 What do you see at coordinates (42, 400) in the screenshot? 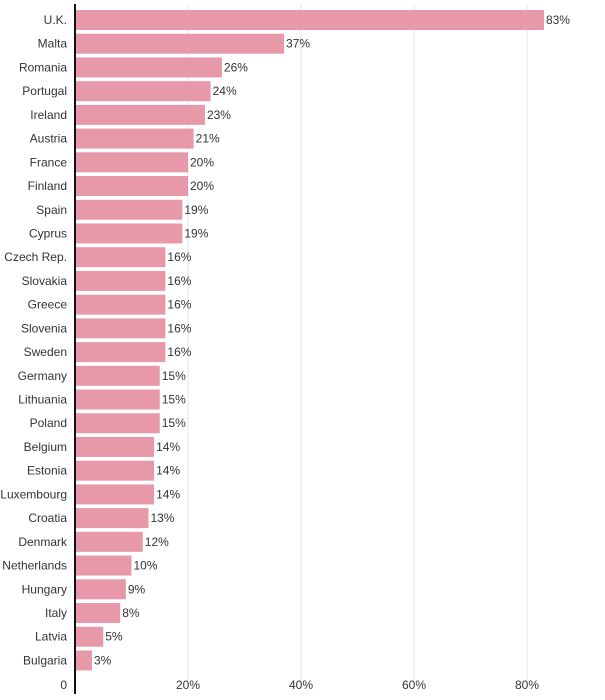
I see `category-label: Lithuania` at bounding box center [42, 400].